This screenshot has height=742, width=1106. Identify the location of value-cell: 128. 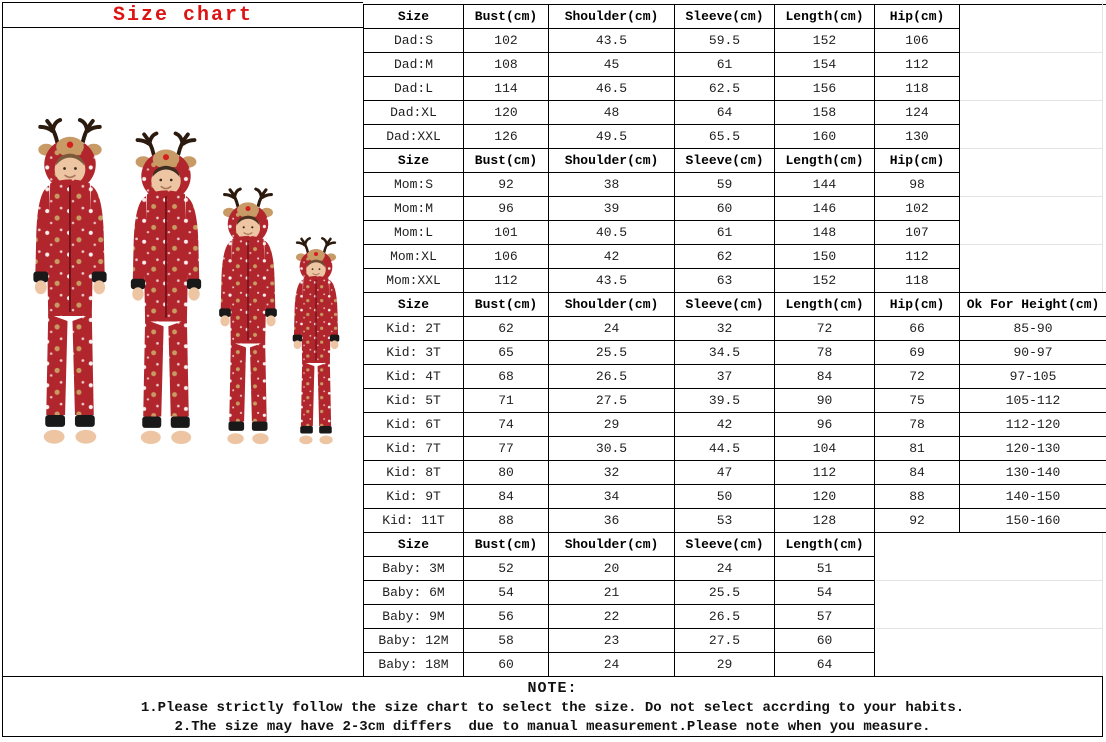
(824, 520).